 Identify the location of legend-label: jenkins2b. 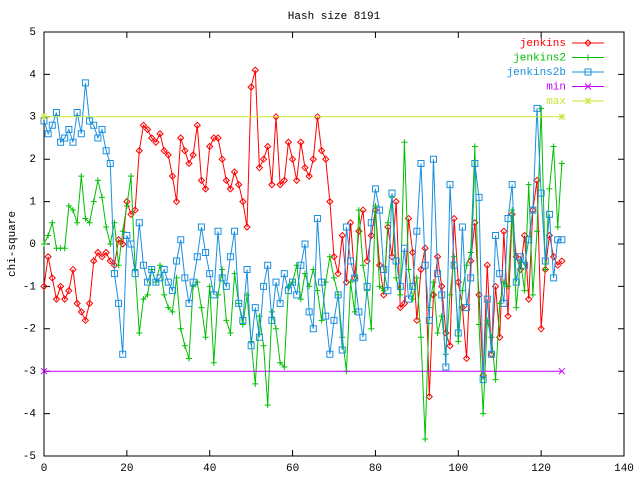
(536, 73).